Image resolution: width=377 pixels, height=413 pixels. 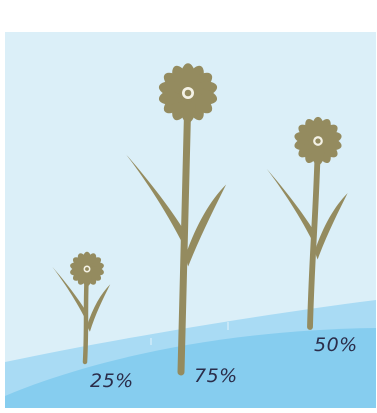 What do you see at coordinates (216, 376) in the screenshot?
I see `value-label: 75%` at bounding box center [216, 376].